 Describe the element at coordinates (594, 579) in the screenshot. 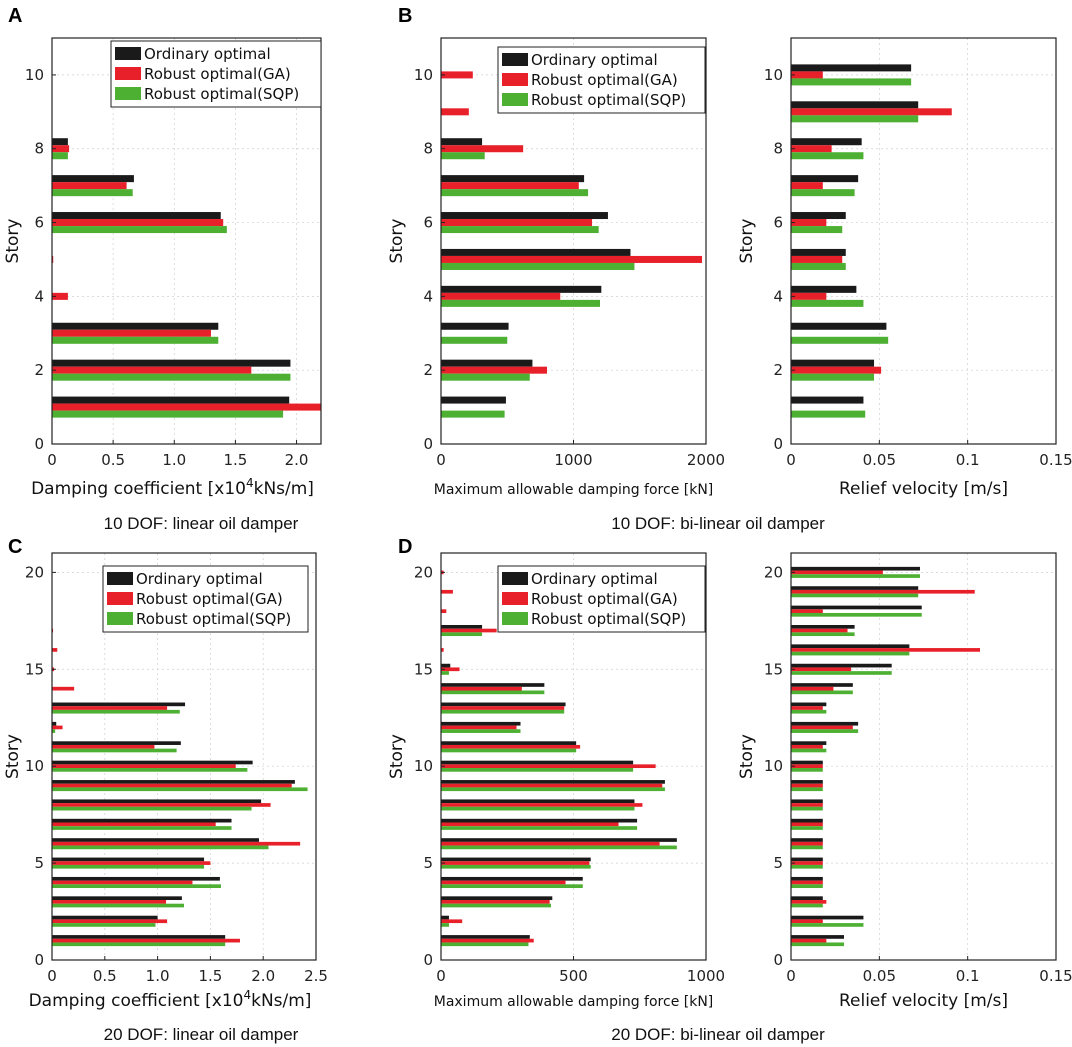

I see `legend-label: Ordinary optimal` at that location.